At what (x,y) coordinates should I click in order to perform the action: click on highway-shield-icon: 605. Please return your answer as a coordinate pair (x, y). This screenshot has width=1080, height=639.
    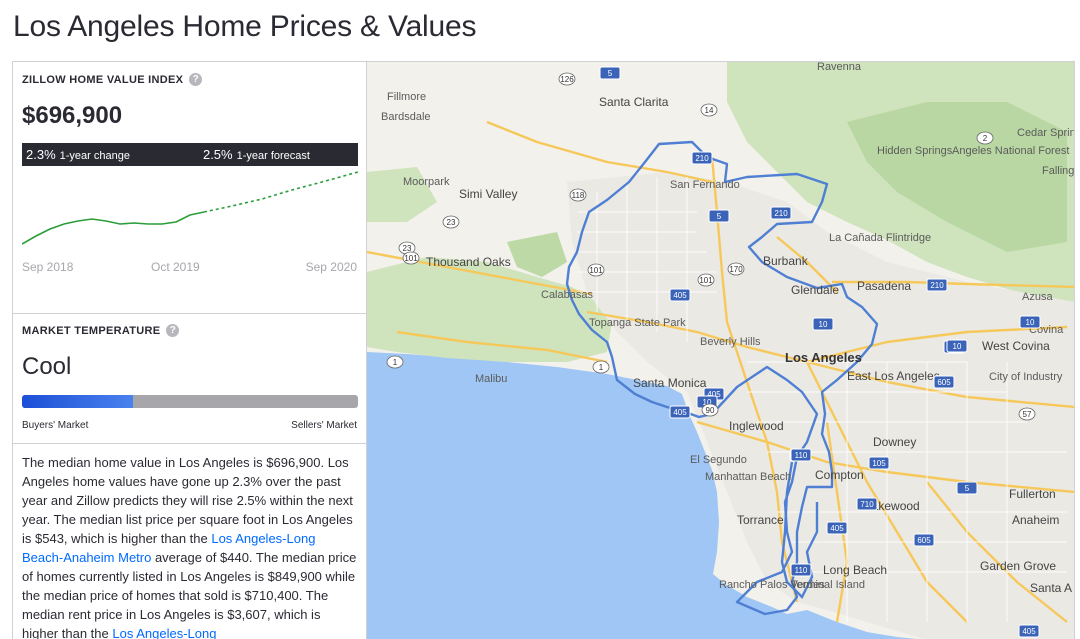
    Looking at the image, I should click on (924, 540).